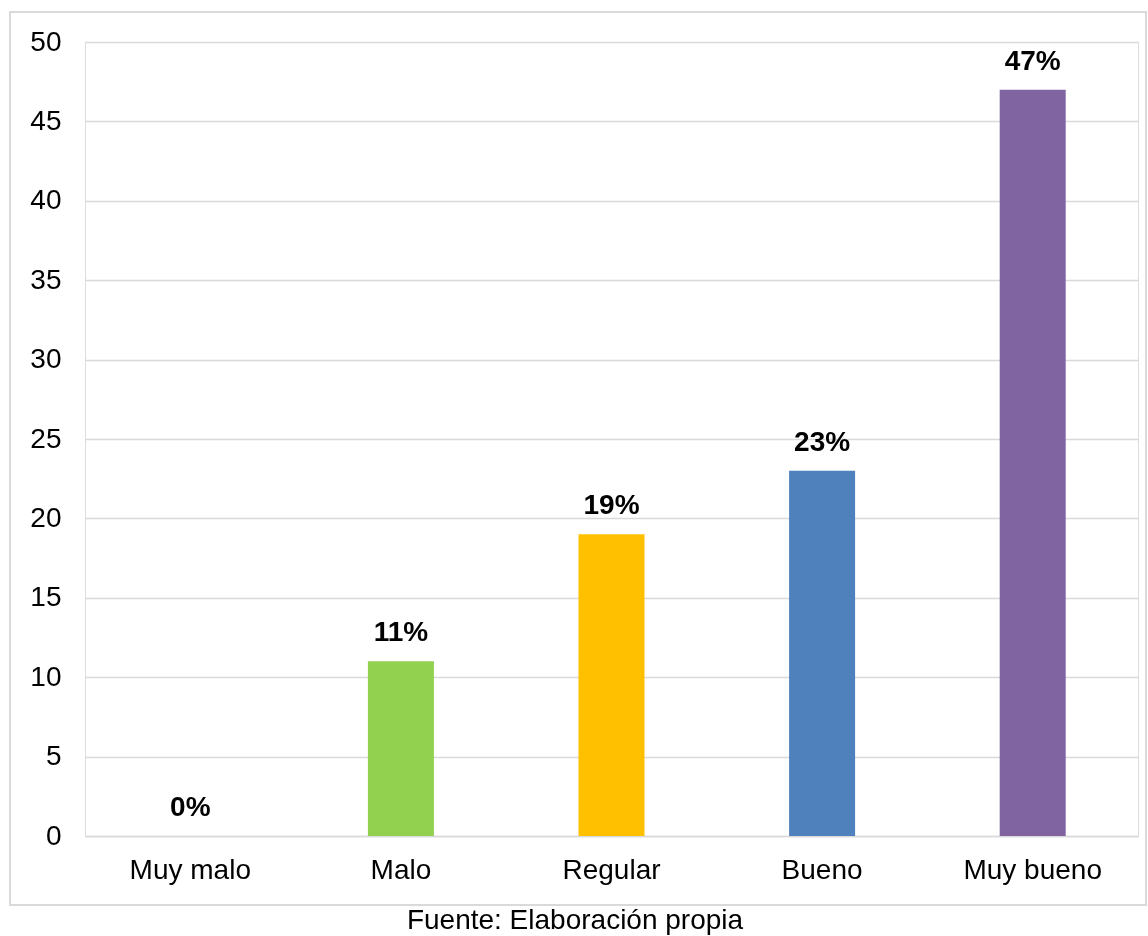  What do you see at coordinates (401, 869) in the screenshot?
I see `x-tick-label: Malo` at bounding box center [401, 869].